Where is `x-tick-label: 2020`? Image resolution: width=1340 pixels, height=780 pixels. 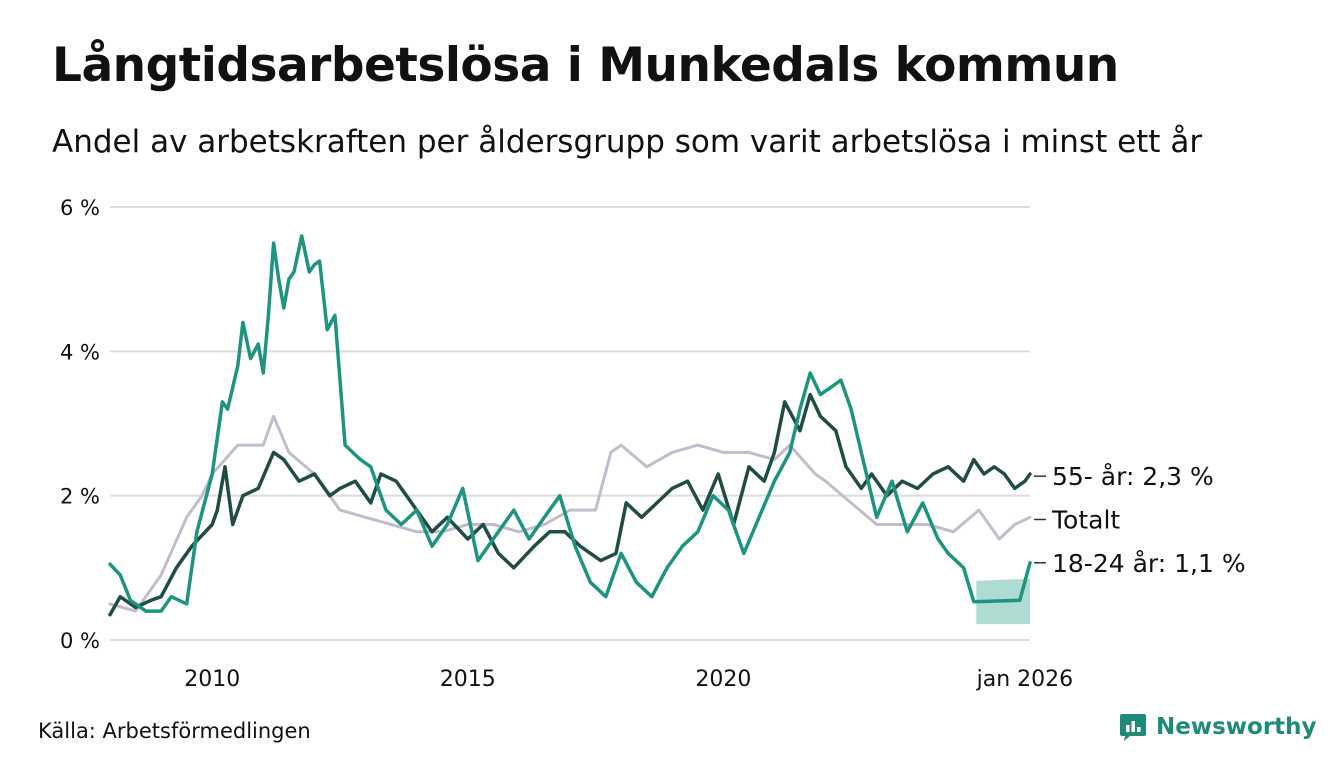
x-tick-label: 2020 is located at coordinates (723, 679).